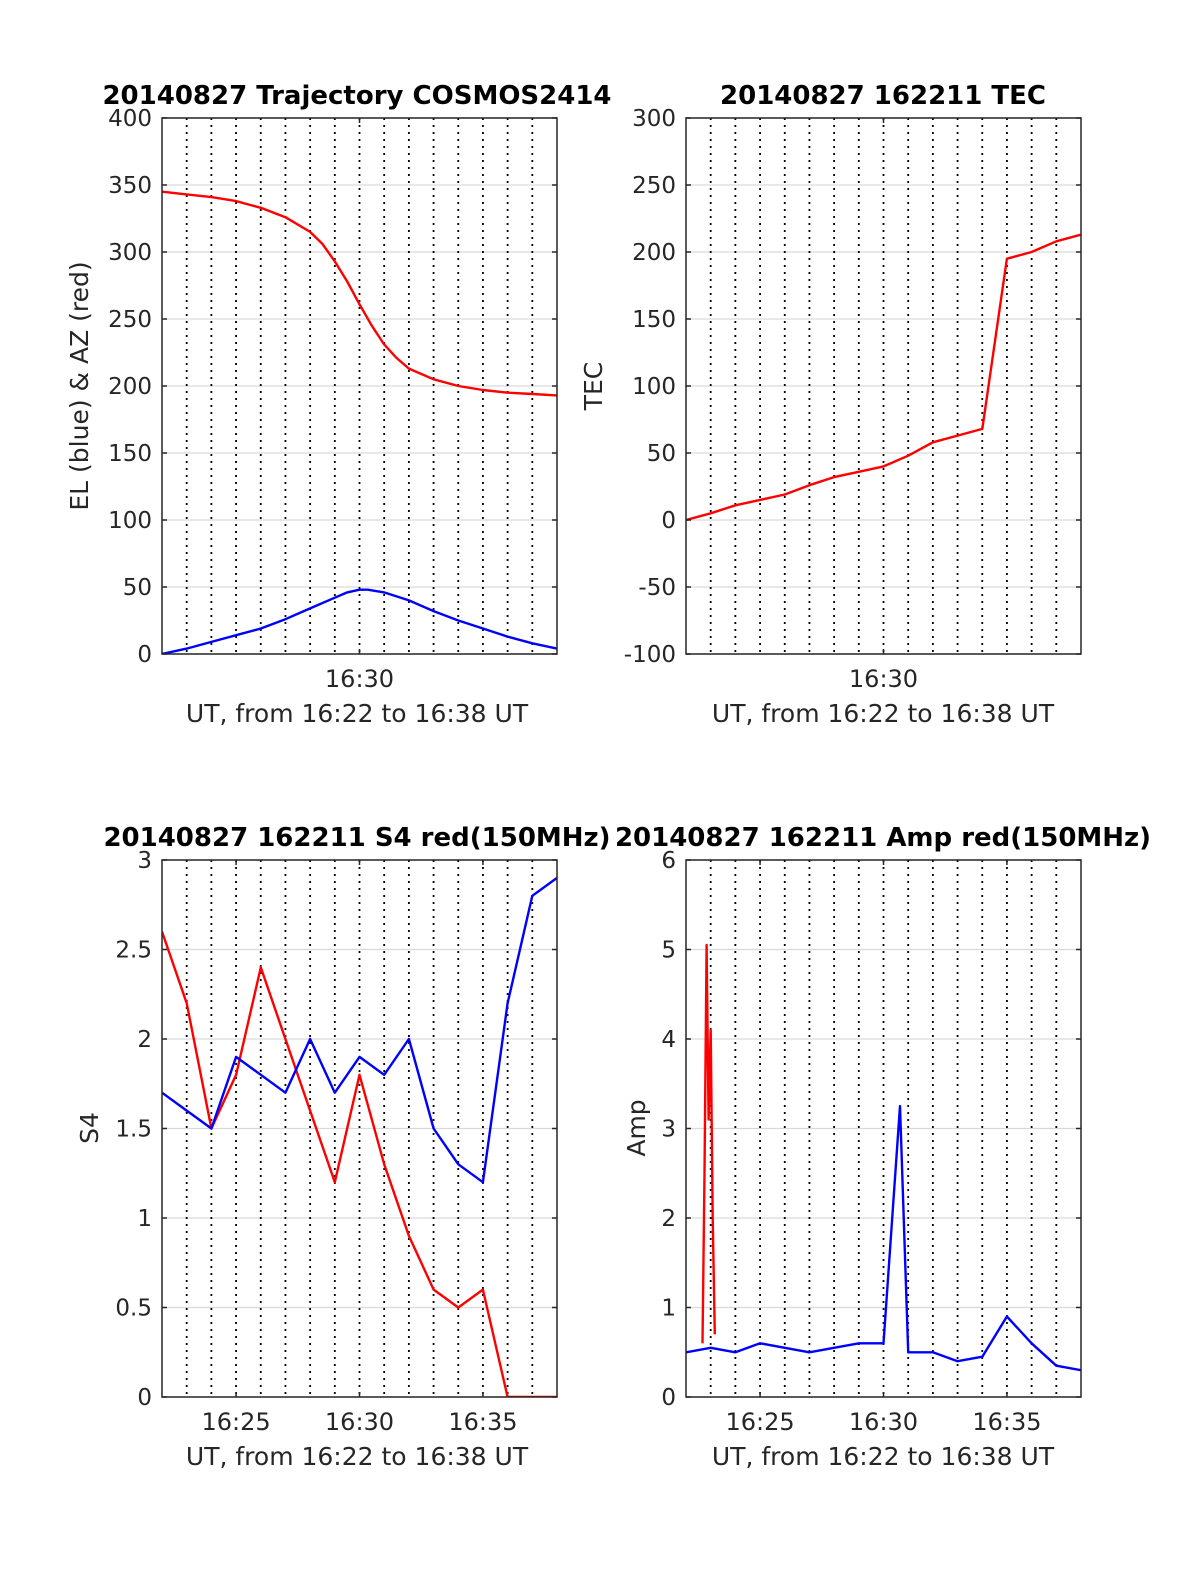 This screenshot has width=1200, height=1575. What do you see at coordinates (89, 1128) in the screenshot?
I see `y-axis-label: S4` at bounding box center [89, 1128].